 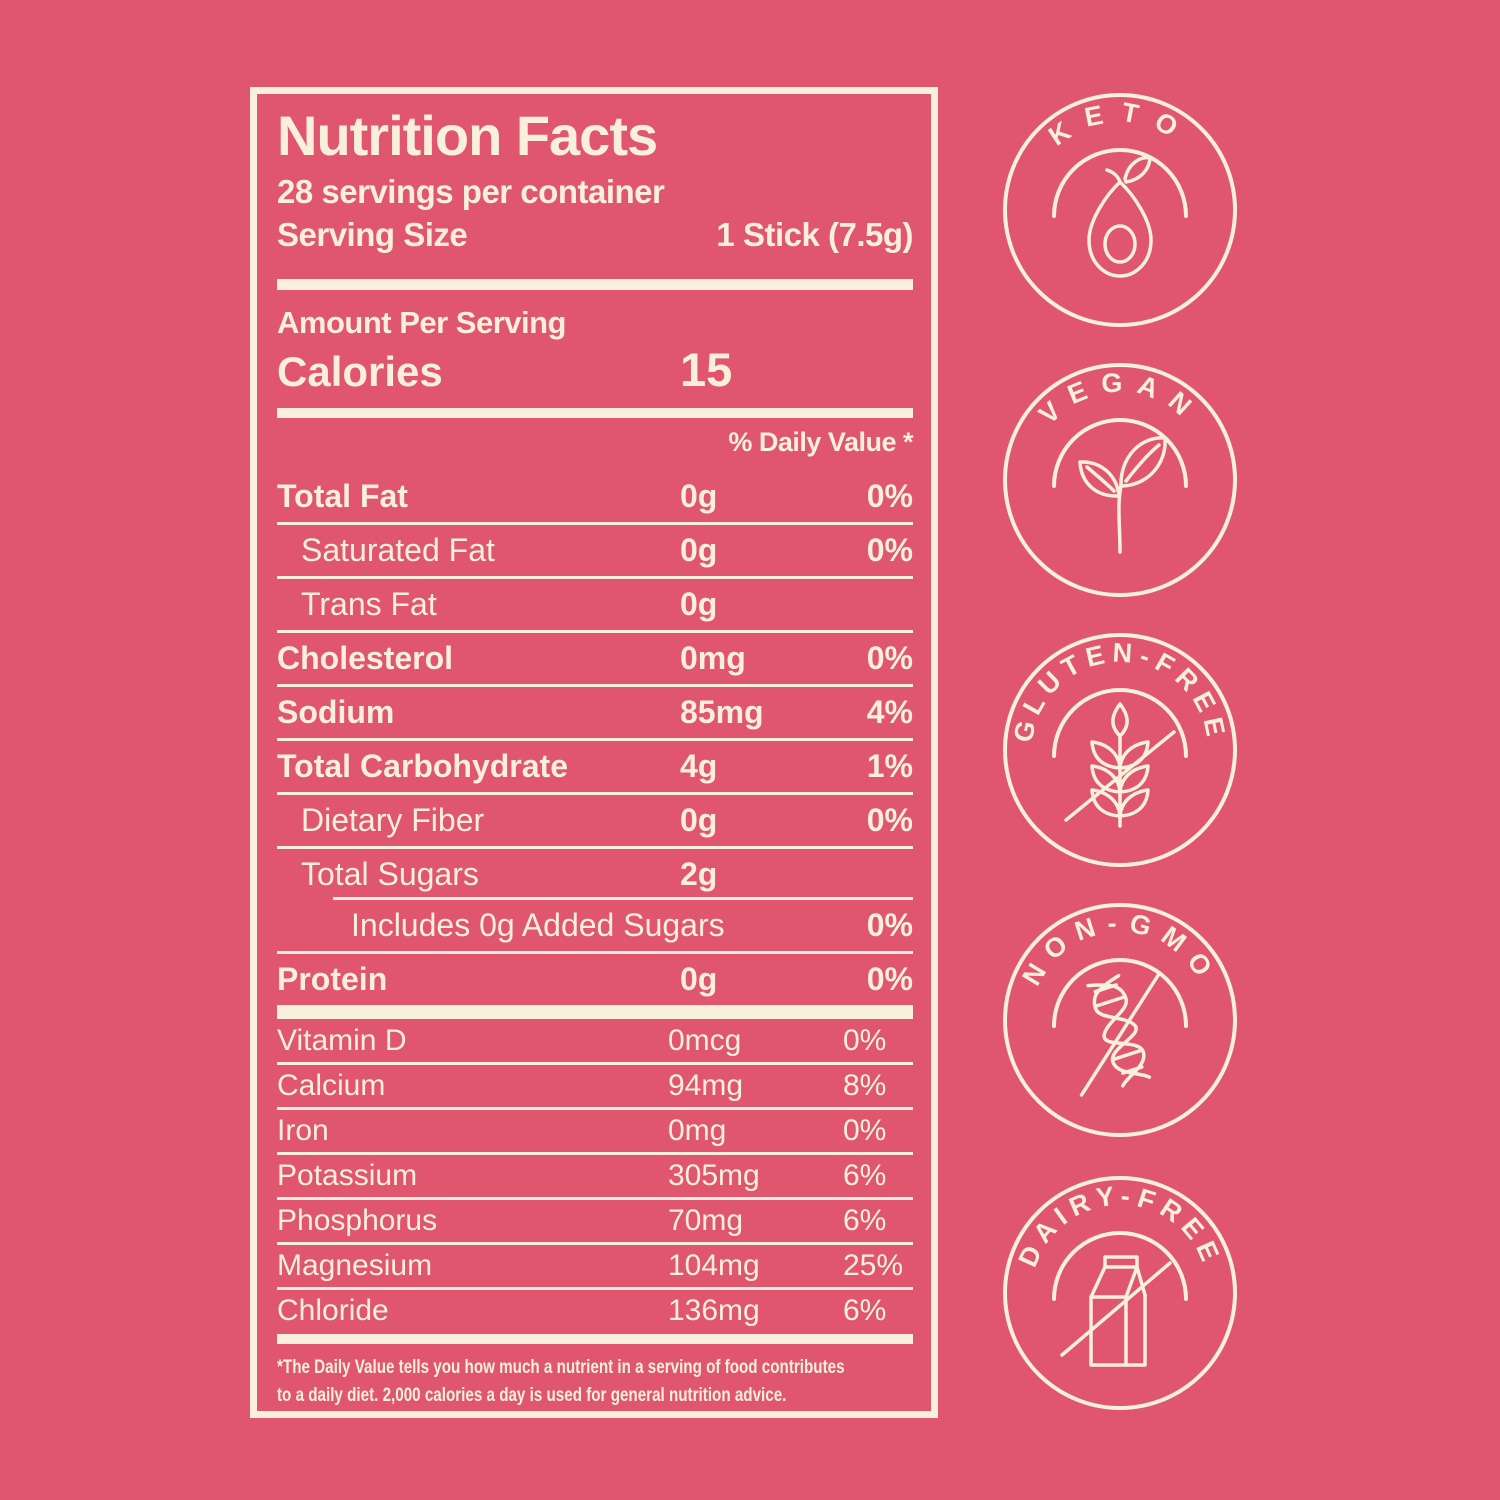 What do you see at coordinates (714, 1311) in the screenshot?
I see `mineral-amount: 136mg` at bounding box center [714, 1311].